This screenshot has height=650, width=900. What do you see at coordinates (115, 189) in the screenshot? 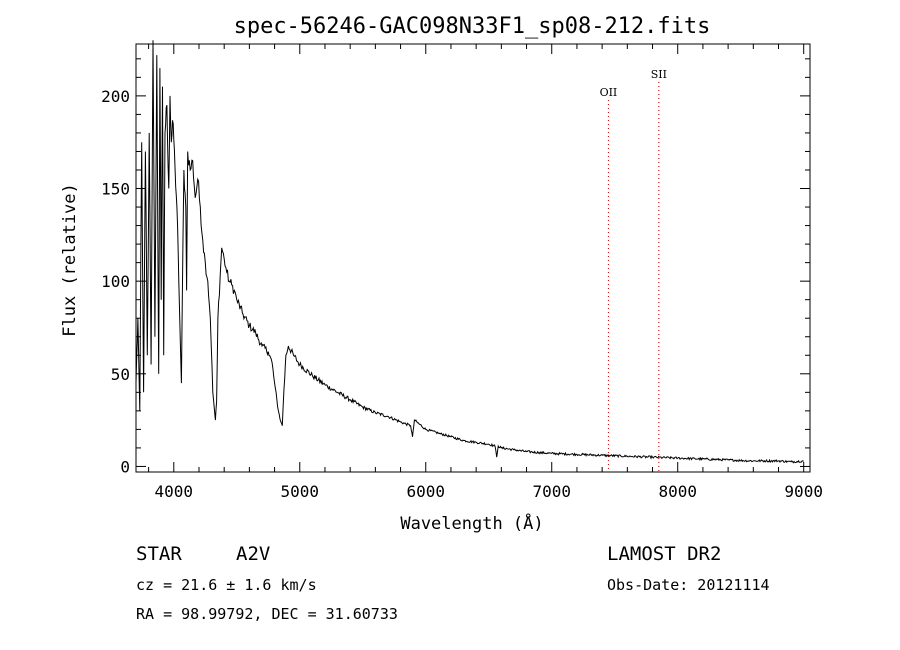
I see `y-tick-label: 150` at bounding box center [115, 189].